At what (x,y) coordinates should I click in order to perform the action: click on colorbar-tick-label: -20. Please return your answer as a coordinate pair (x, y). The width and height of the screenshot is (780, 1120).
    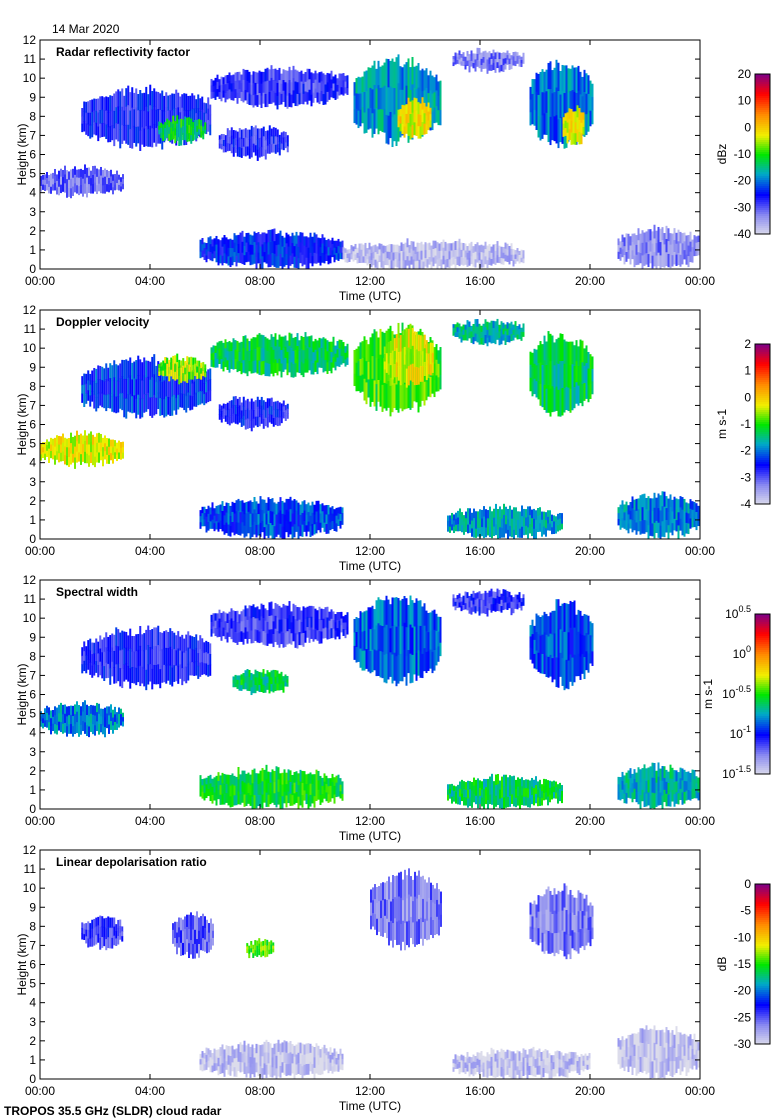
    Looking at the image, I should click on (743, 181).